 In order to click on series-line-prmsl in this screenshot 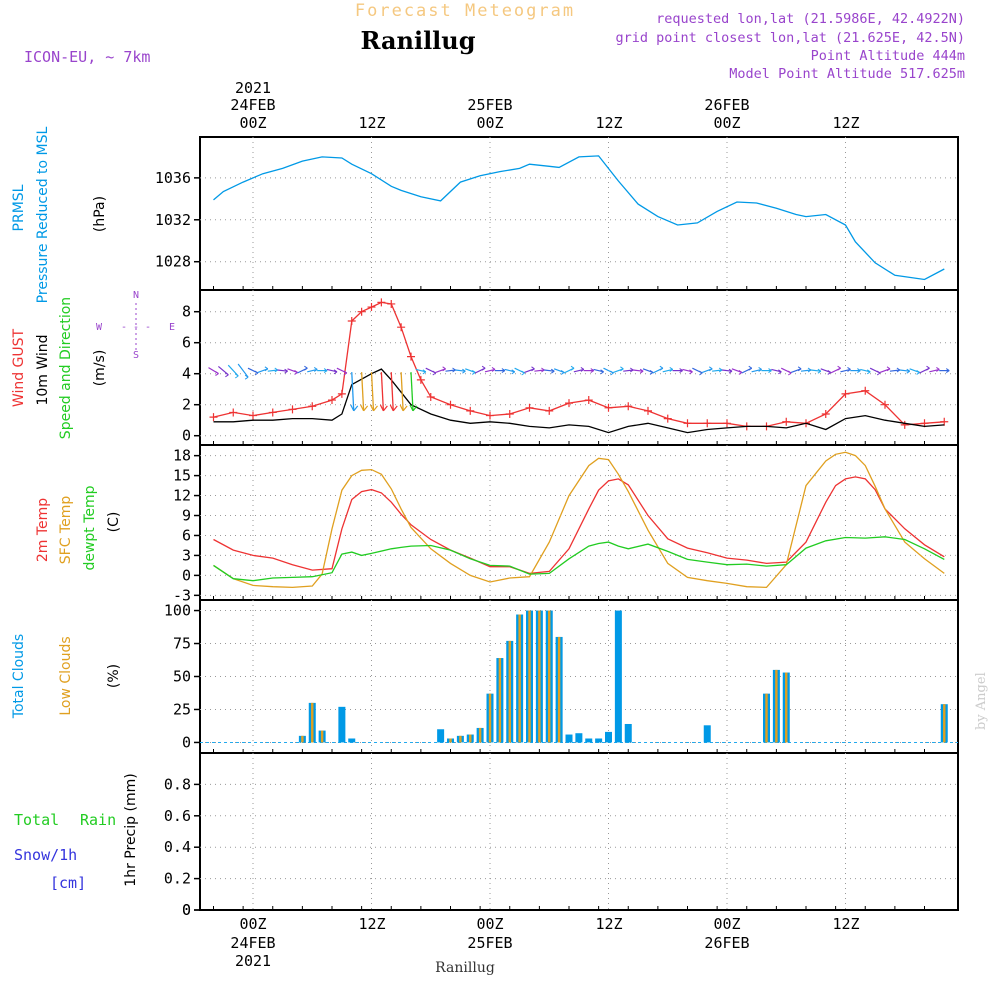, I will do `click(579, 218)`.